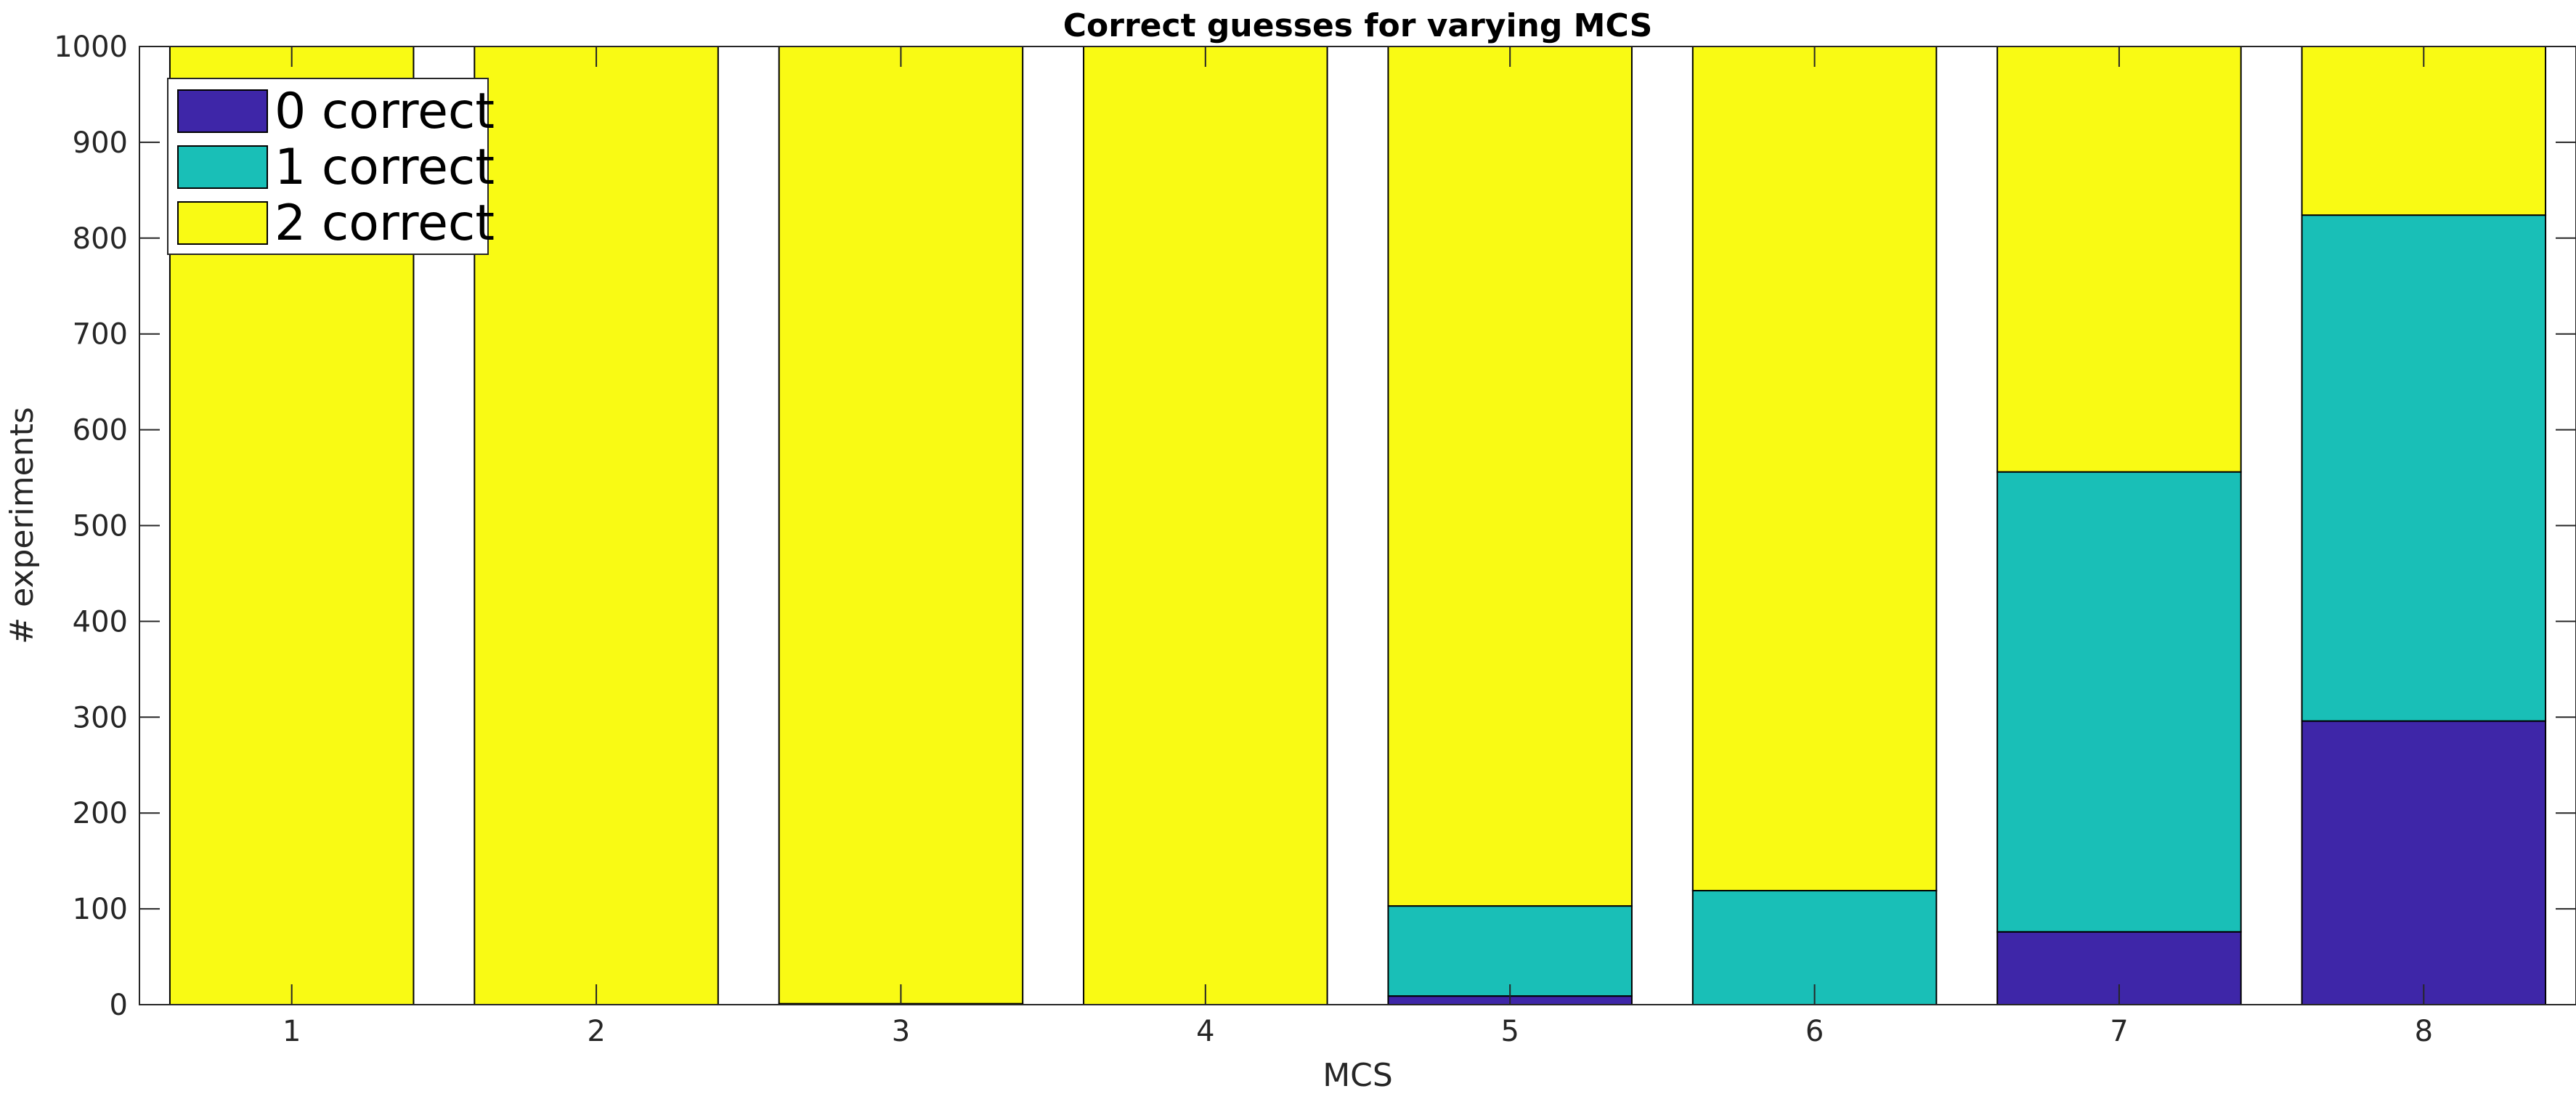 The height and width of the screenshot is (1094, 2576). Describe the element at coordinates (385, 167) in the screenshot. I see `legend-label-1: 1 correct` at that location.